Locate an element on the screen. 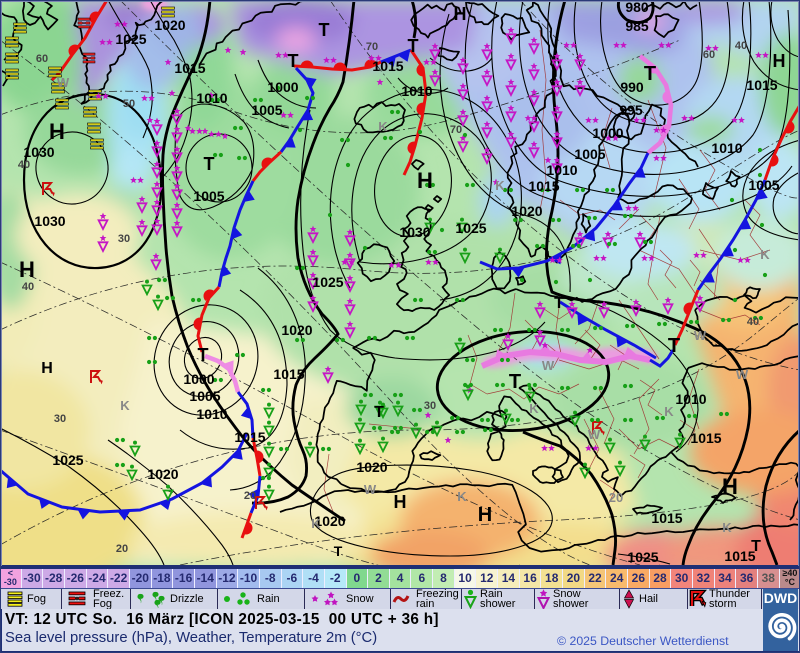 The height and width of the screenshot is (653, 800). svg-text: 990 is located at coordinates (632, 87).